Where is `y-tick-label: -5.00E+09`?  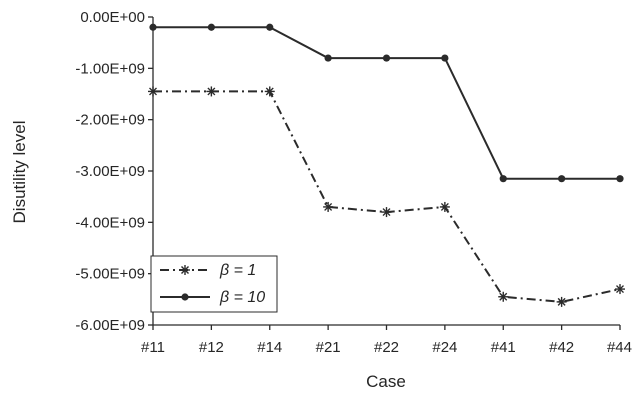 y-tick-label: -5.00E+09 is located at coordinates (110, 274).